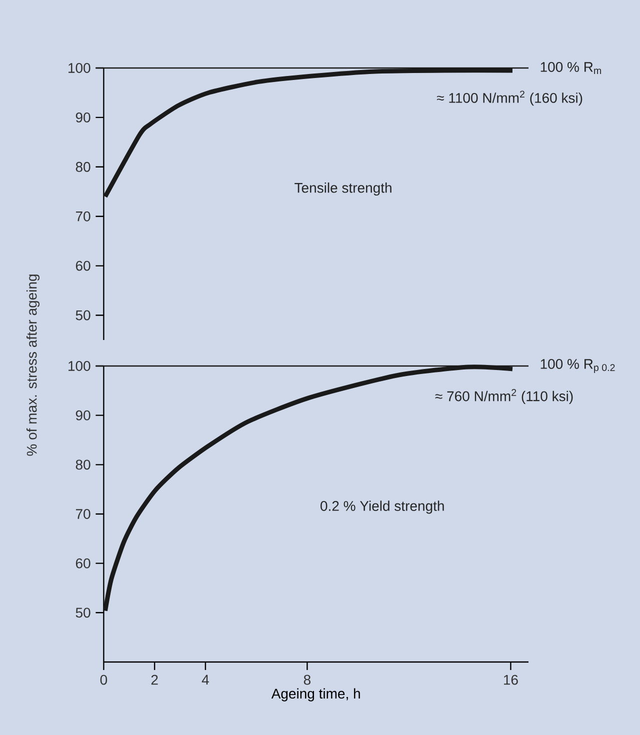 This screenshot has height=735, width=640. I want to click on annotation: 0.2 % Yield strength, so click(382, 507).